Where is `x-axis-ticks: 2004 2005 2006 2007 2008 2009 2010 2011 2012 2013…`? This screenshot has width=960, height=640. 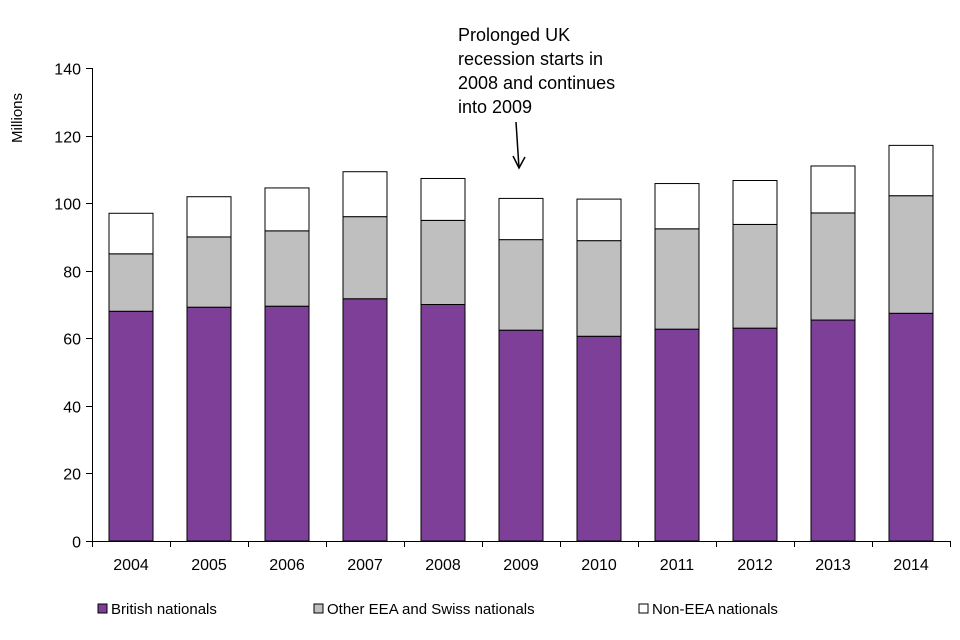 x-axis-ticks: 2004 2005 2006 2007 2008 2009 2010 2011 2012 2013… is located at coordinates (521, 557).